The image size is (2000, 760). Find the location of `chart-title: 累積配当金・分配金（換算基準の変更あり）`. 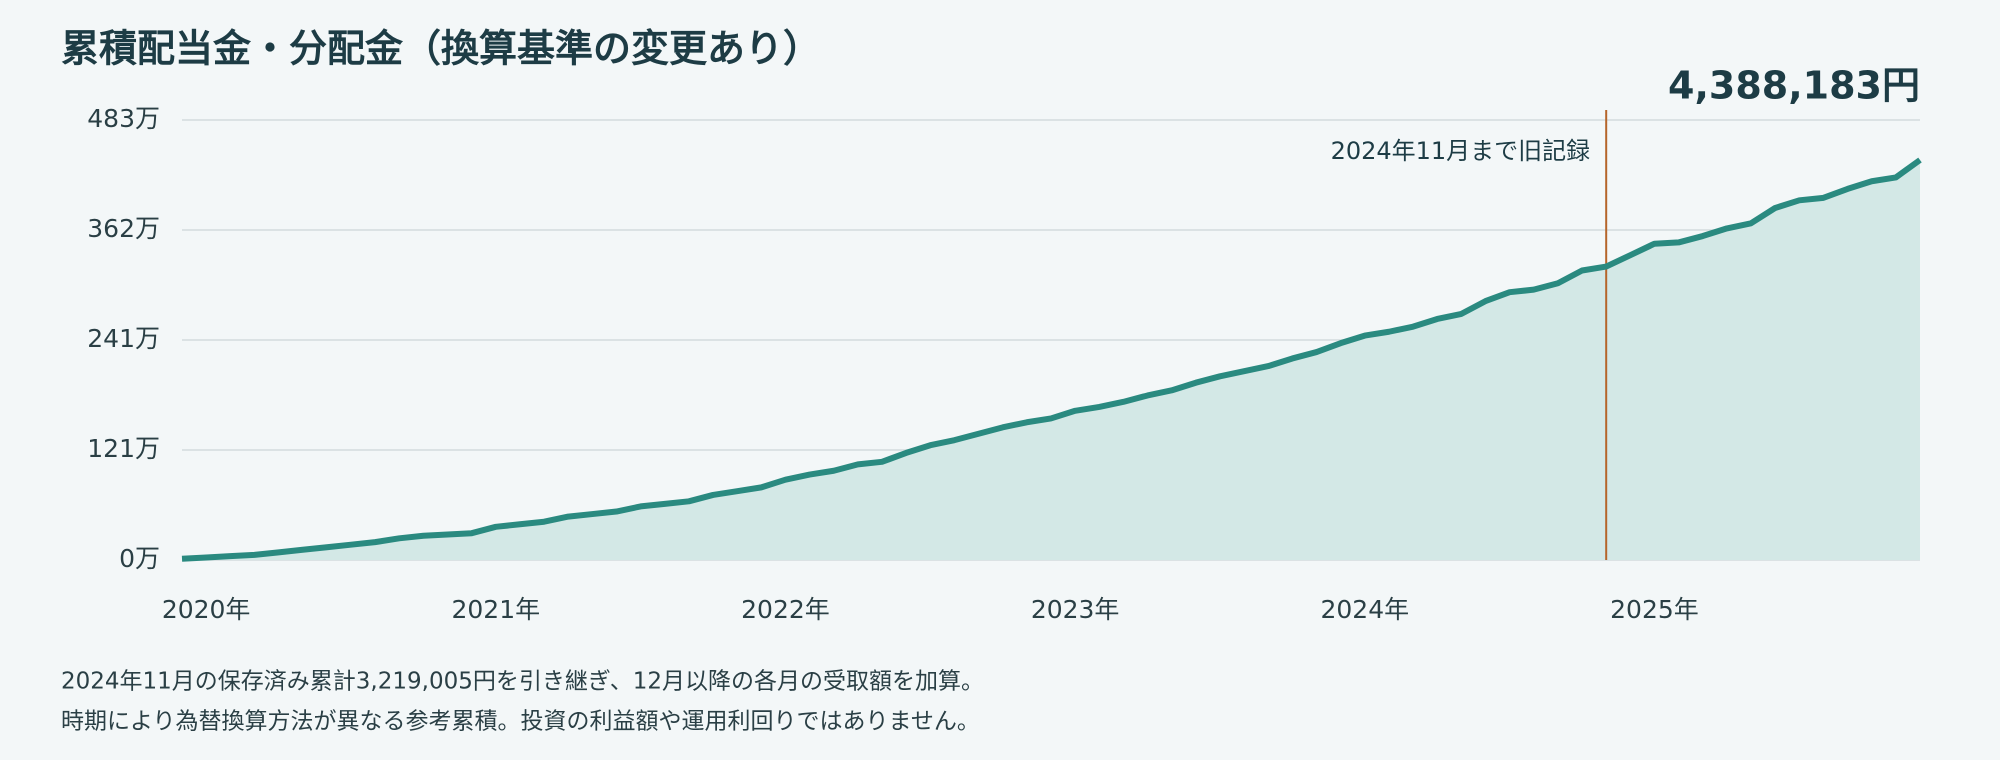

chart-title: 累積配当金・分配金（換算基準の変更あり） is located at coordinates (441, 49).